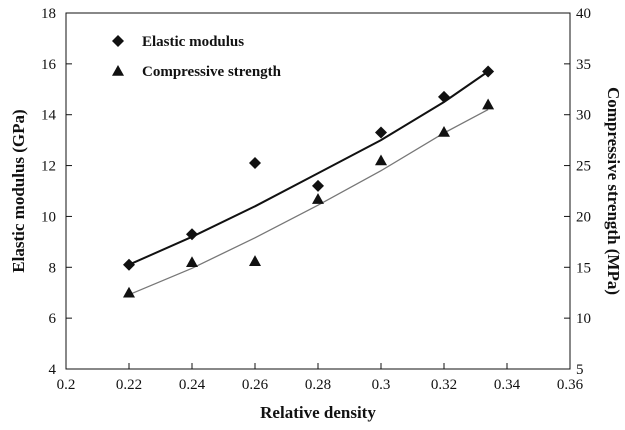 Image resolution: width=625 pixels, height=430 pixels. I want to click on x-tick-label: 0.28, so click(318, 385).